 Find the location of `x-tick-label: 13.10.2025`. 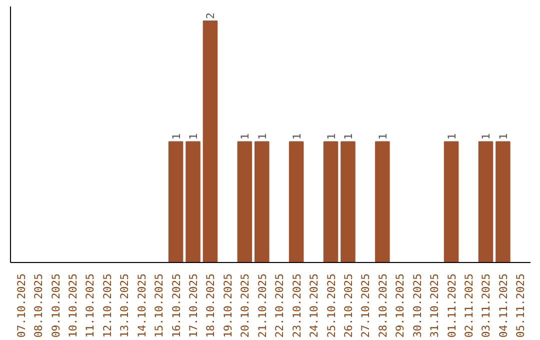

x-tick-label: 13.10.2025 is located at coordinates (125, 306).